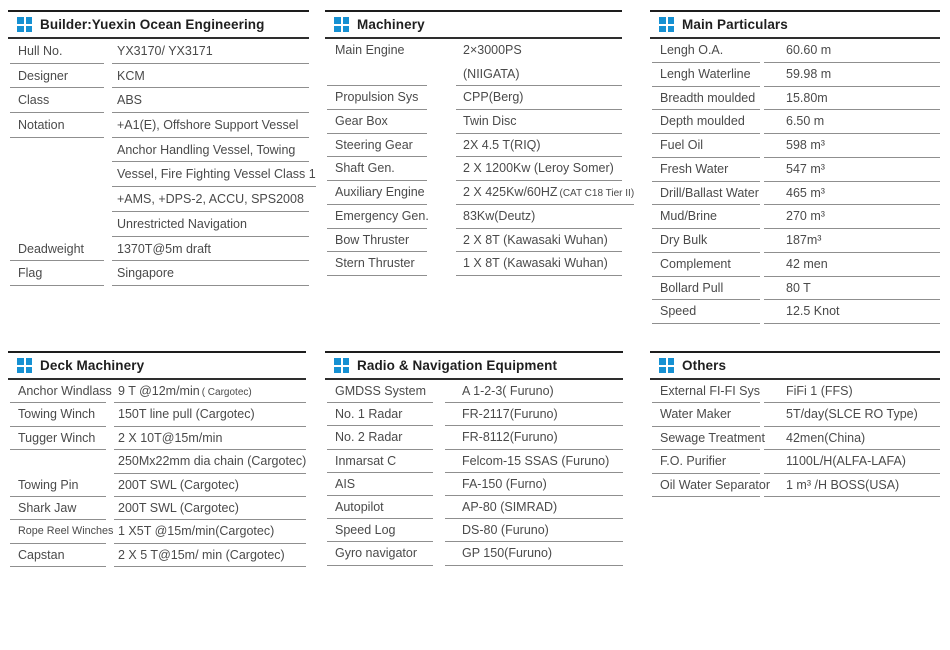 The image size is (950, 650). What do you see at coordinates (377, 241) in the screenshot?
I see `spec-label: Bow Thruster` at bounding box center [377, 241].